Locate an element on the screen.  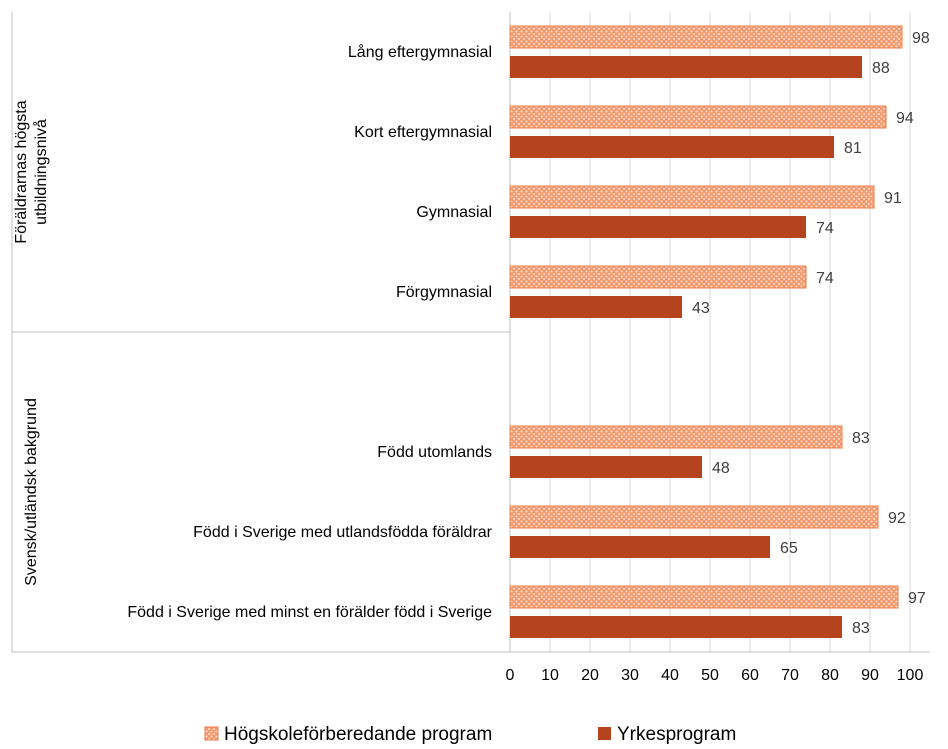
value-label: 92 is located at coordinates (897, 518).